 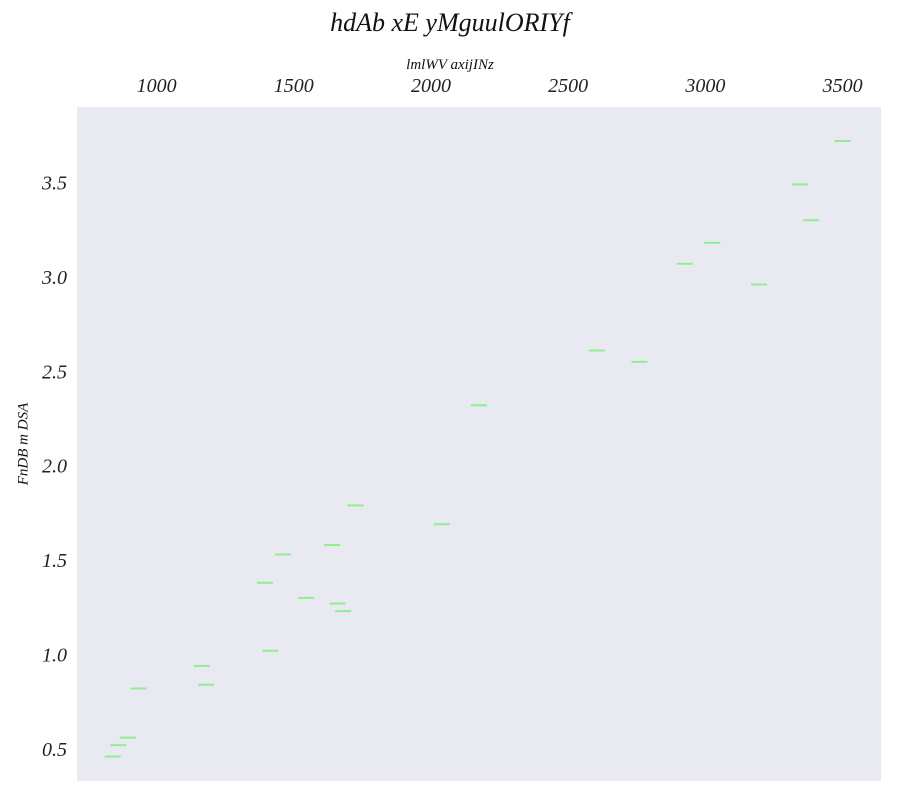 What do you see at coordinates (54, 750) in the screenshot?
I see `y-tick-label: 0.5` at bounding box center [54, 750].